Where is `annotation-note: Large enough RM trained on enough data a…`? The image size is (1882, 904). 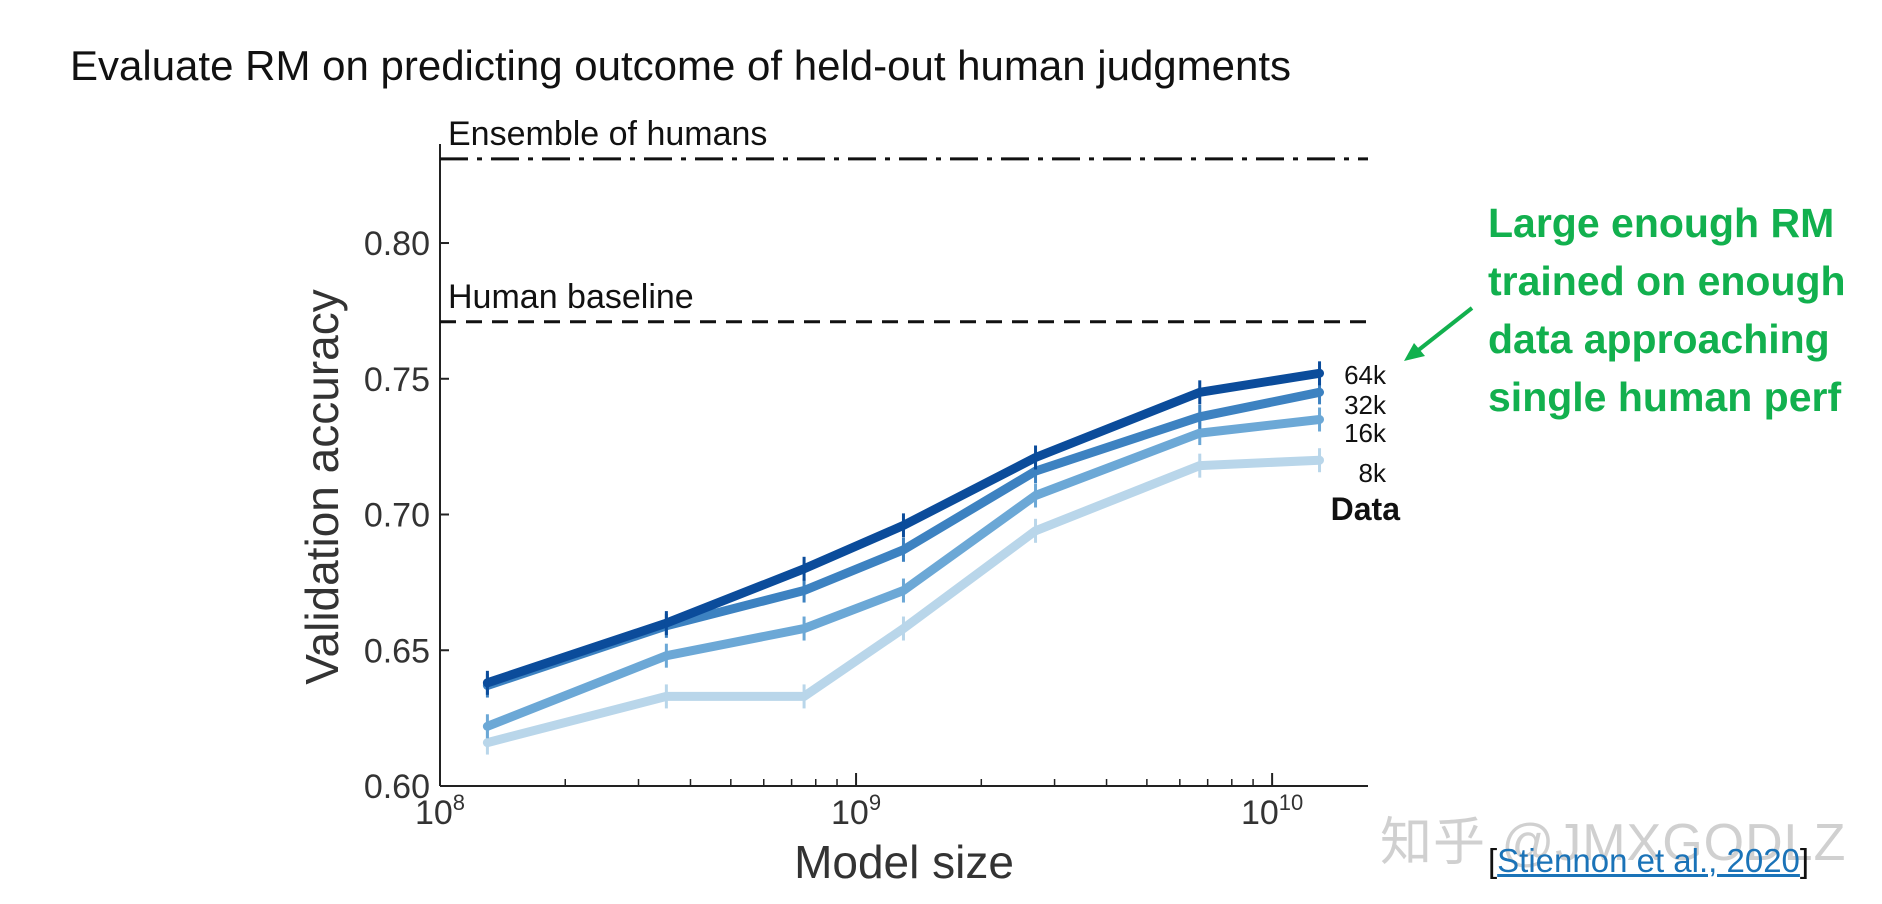 annotation-note: Large enough RM trained on enough data a… is located at coordinates (1678, 310).